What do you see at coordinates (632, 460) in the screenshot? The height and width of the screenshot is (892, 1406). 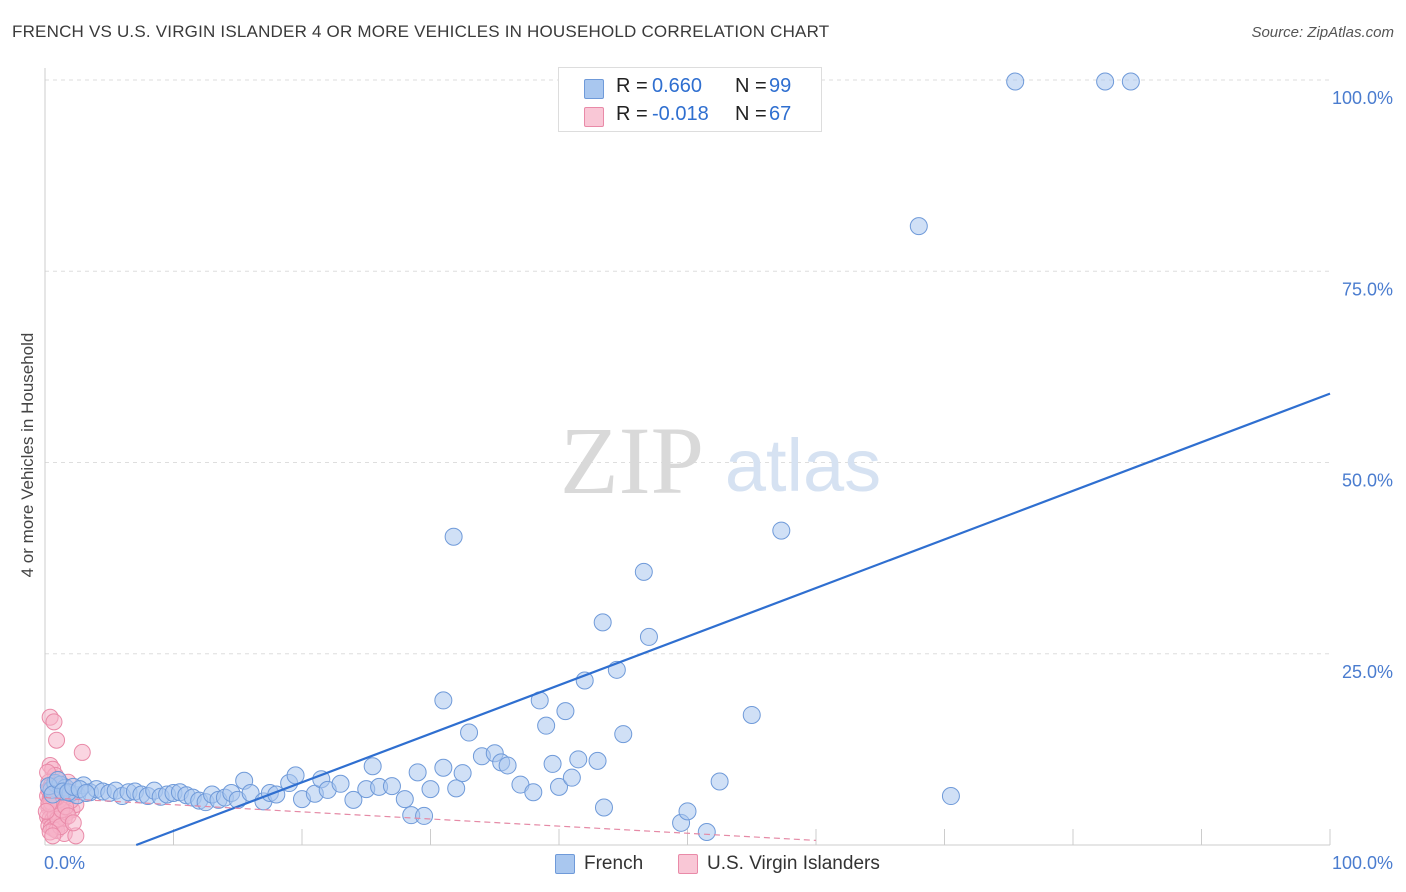 I see `watermark-zip: ZIP` at bounding box center [632, 460].